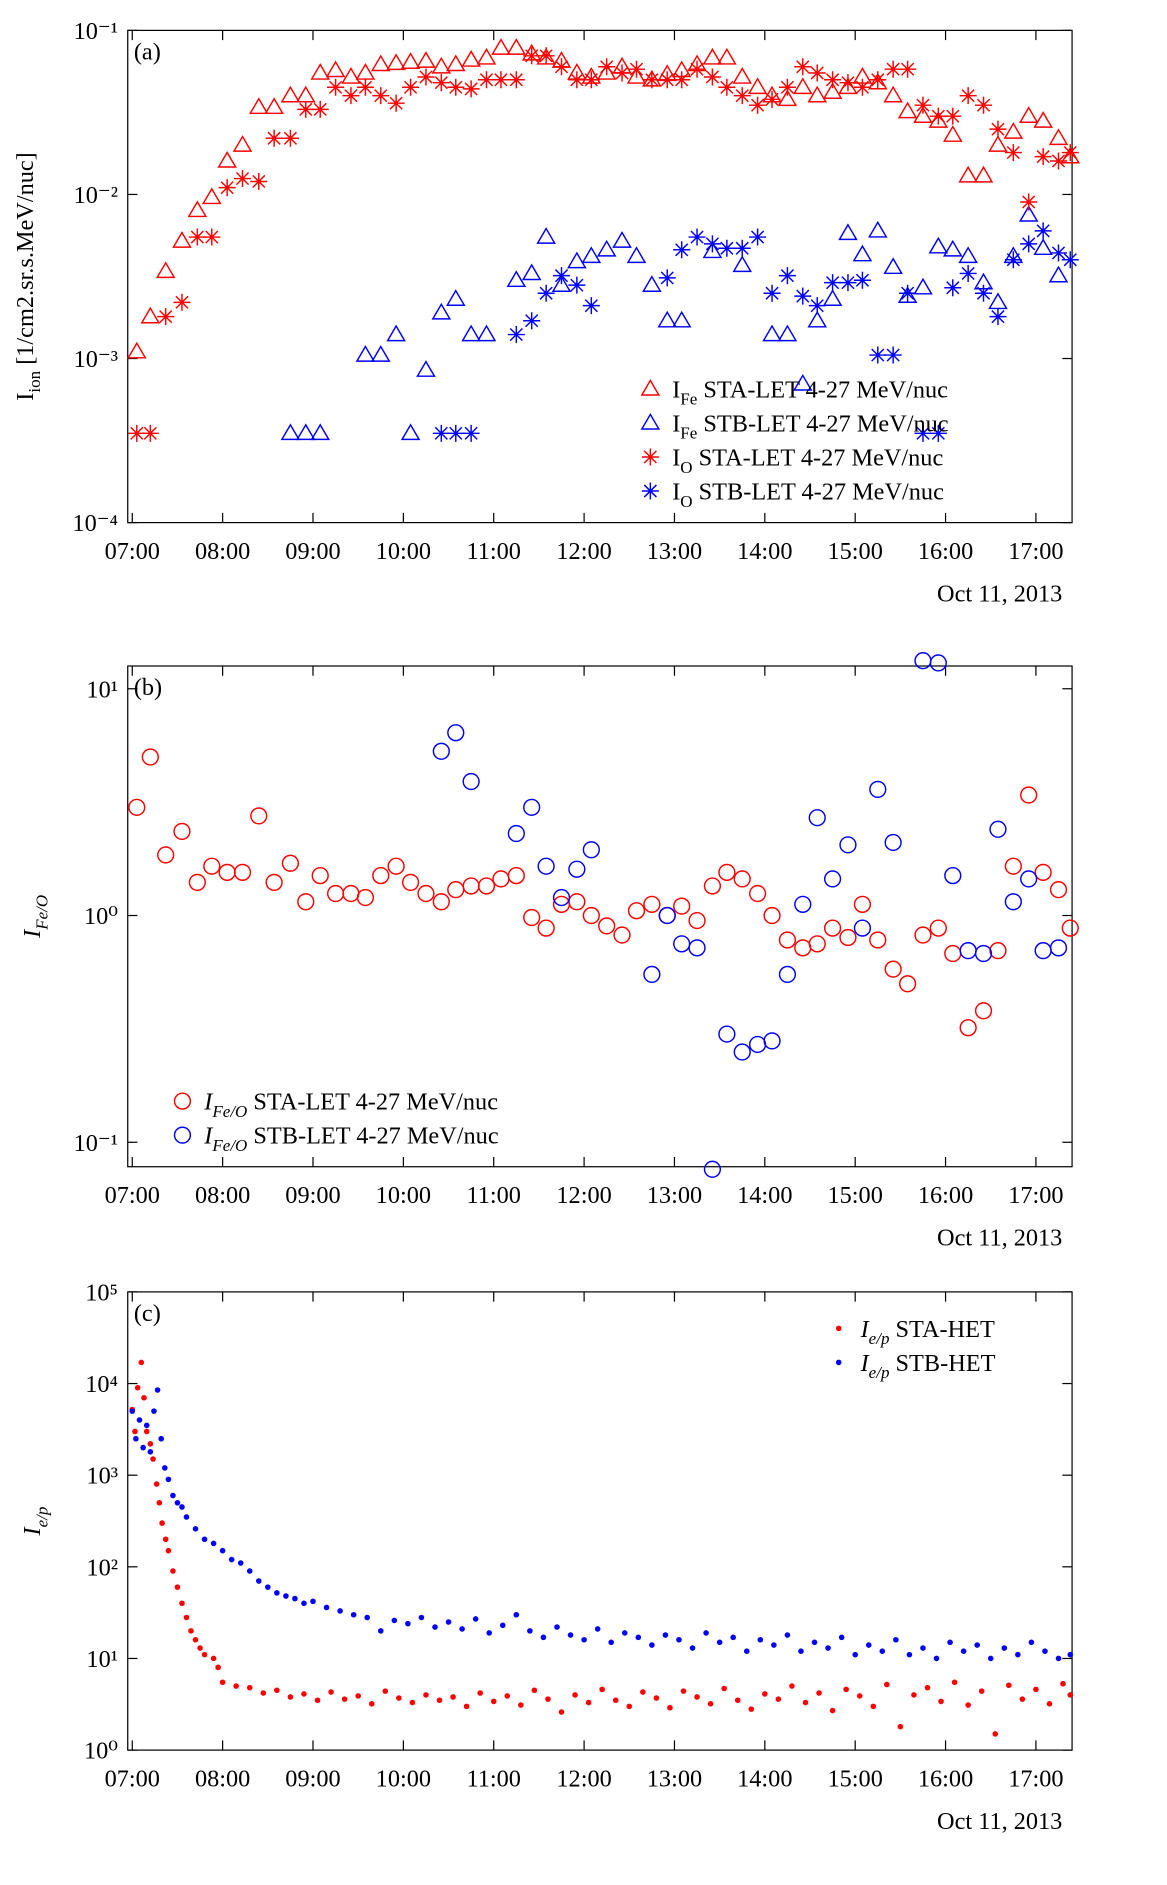 The width and height of the screenshot is (1167, 1885). Describe the element at coordinates (650, 421) in the screenshot. I see `legend-marker` at that location.